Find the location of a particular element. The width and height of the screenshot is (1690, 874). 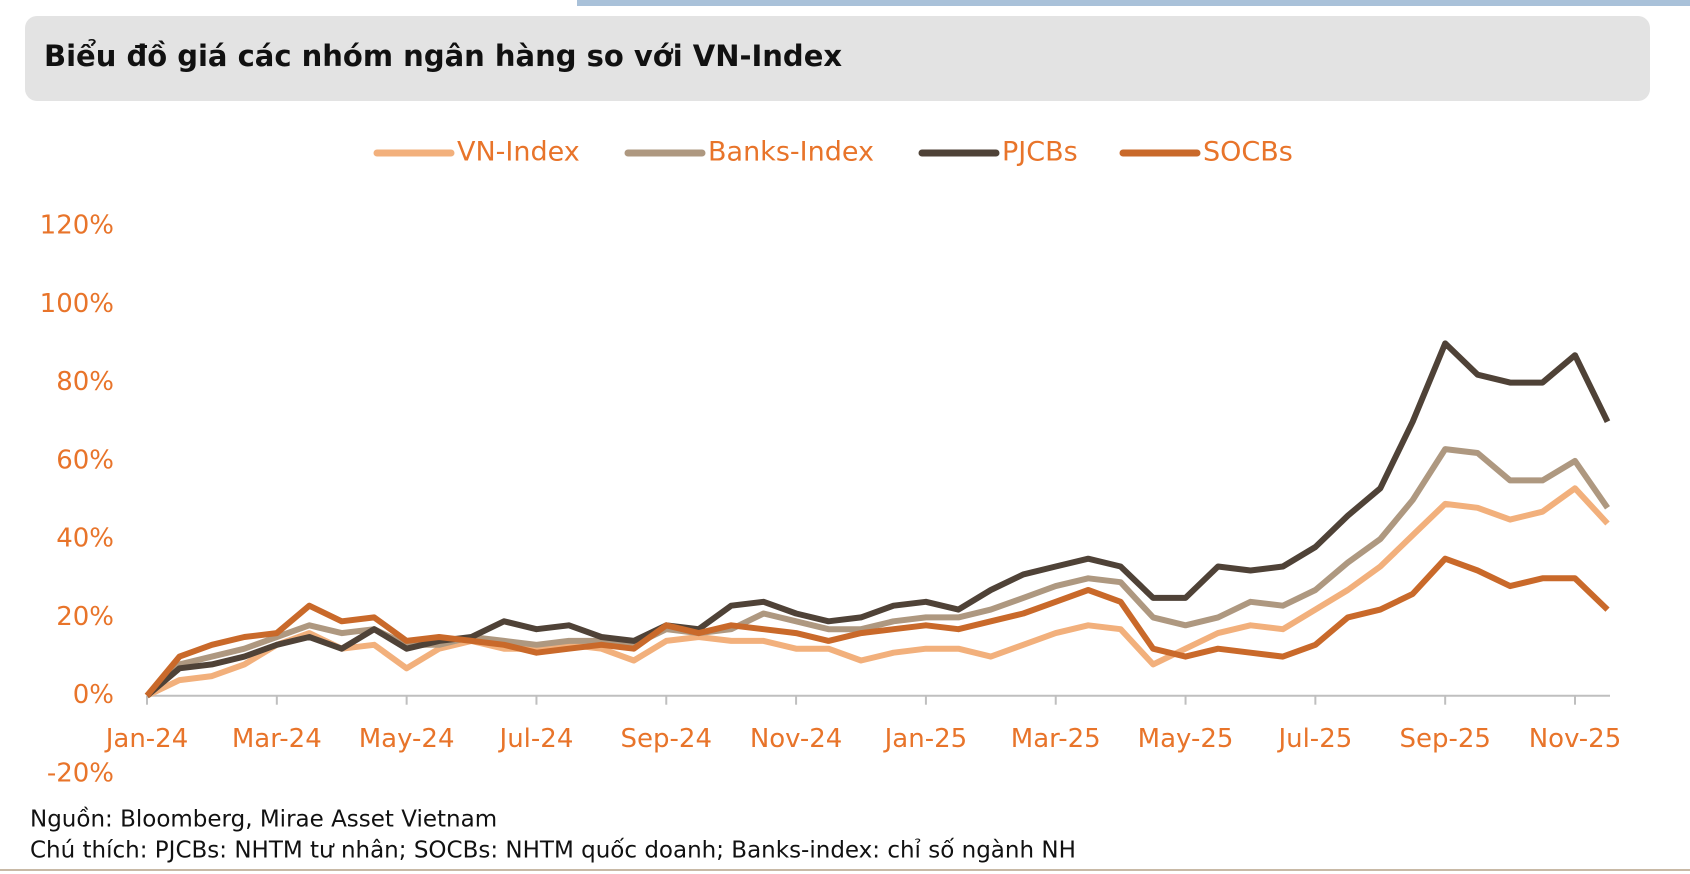

source-note: Nguồn: Bloomberg, Mirae Asset Vietnam is located at coordinates (263, 820).